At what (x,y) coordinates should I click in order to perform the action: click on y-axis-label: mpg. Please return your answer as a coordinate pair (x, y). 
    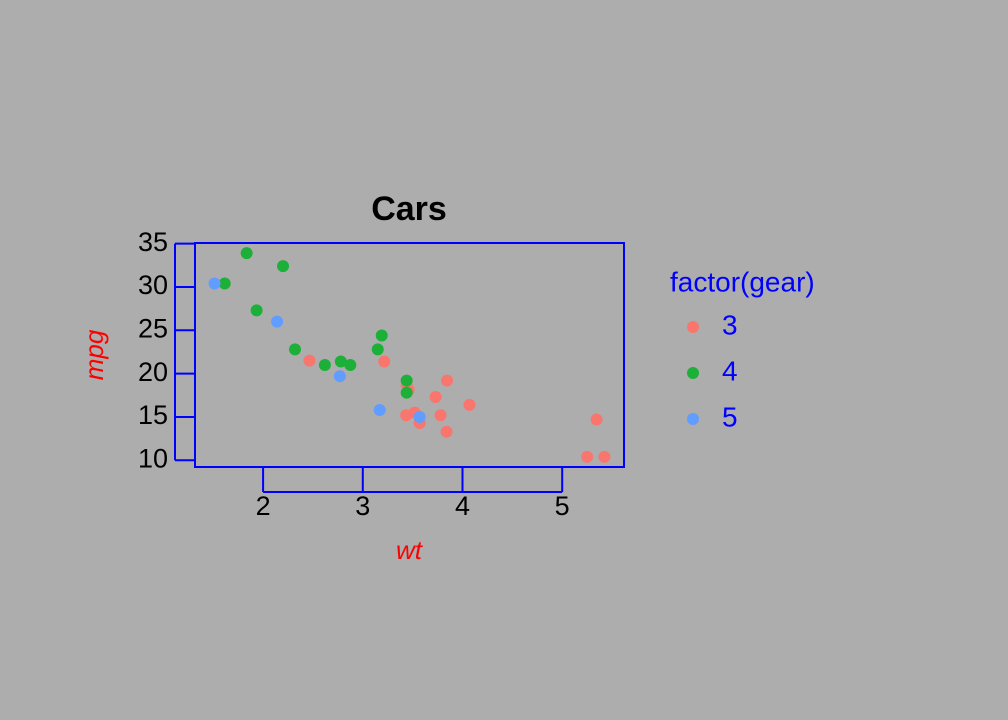
    Looking at the image, I should click on (94, 354).